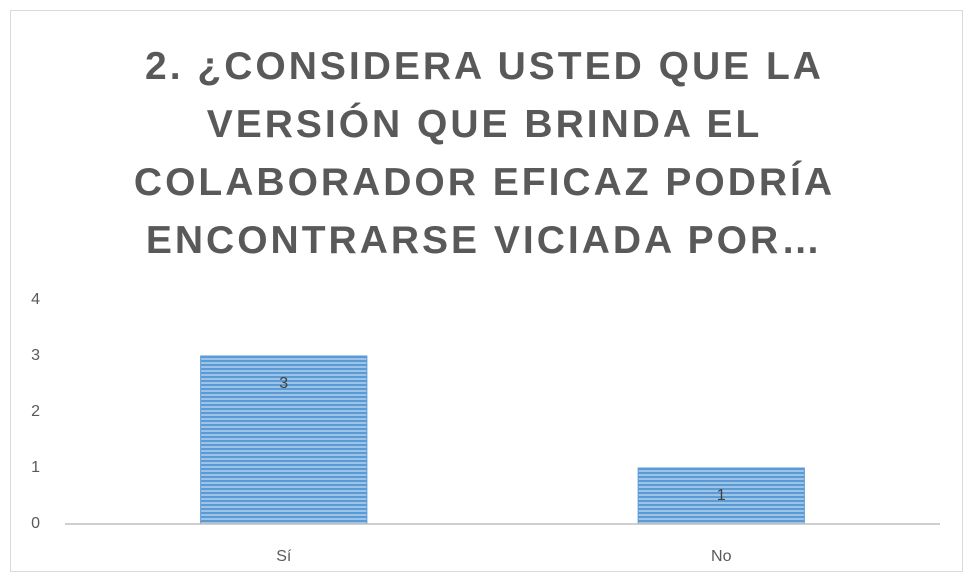 Image resolution: width=969 pixels, height=579 pixels. What do you see at coordinates (35, 523) in the screenshot?
I see `y-tick-label: 0` at bounding box center [35, 523].